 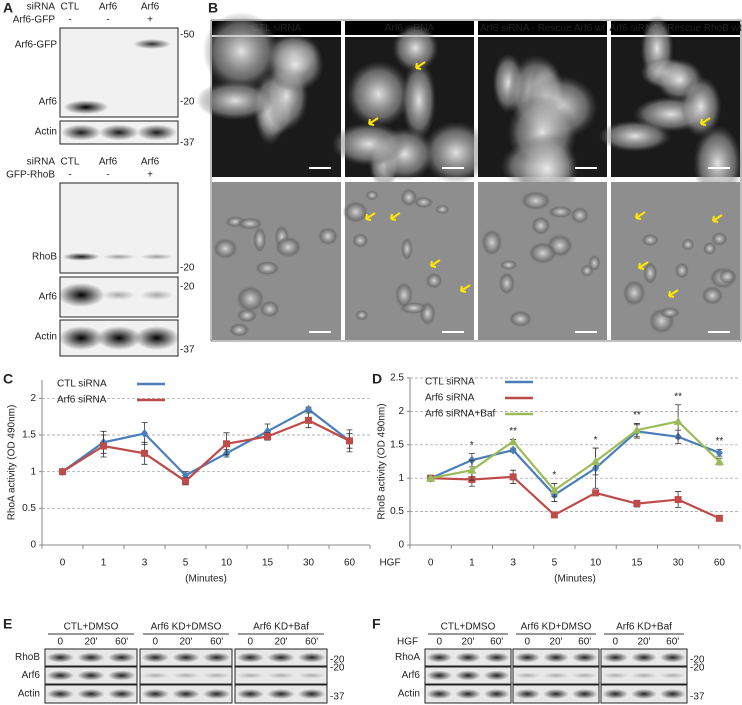 What do you see at coordinates (33, 398) in the screenshot?
I see `y-tick-label: 2` at bounding box center [33, 398].